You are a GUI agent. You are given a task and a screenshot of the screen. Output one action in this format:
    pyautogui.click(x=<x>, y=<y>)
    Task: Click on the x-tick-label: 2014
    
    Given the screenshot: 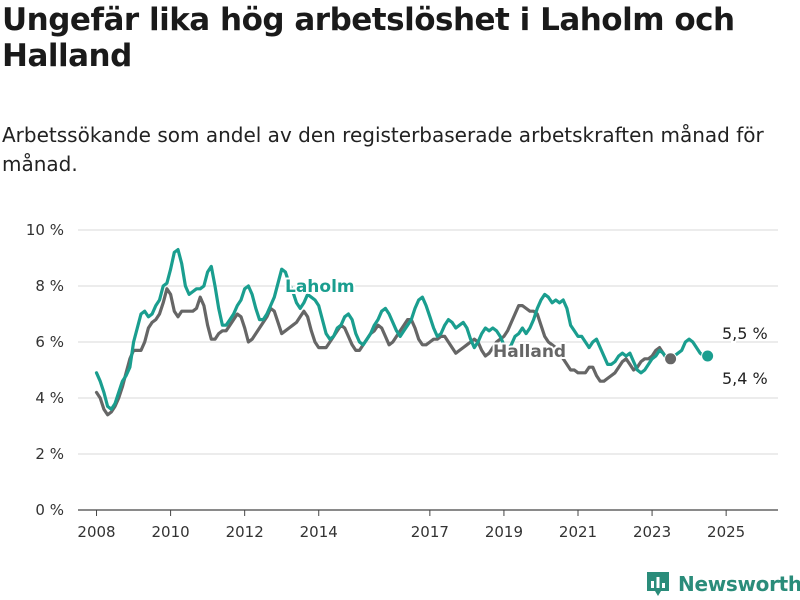 What is the action you would take?
    pyautogui.click(x=319, y=532)
    